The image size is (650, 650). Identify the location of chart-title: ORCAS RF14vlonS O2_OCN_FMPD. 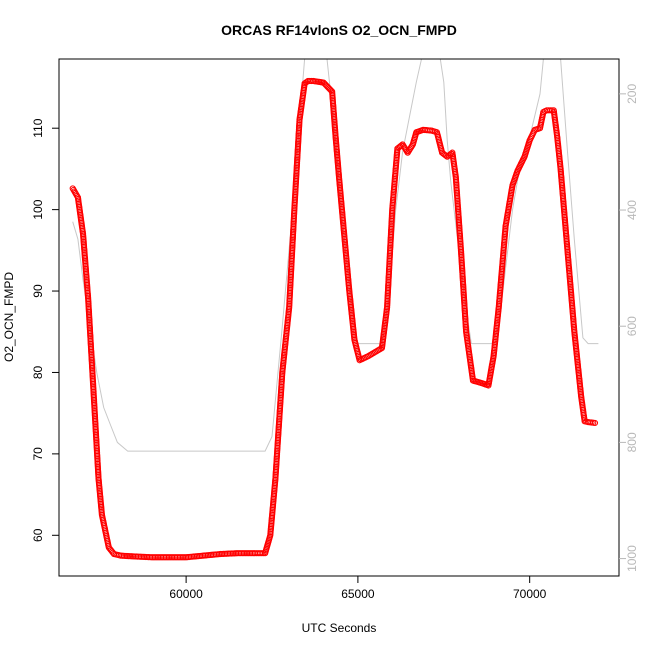
(339, 30).